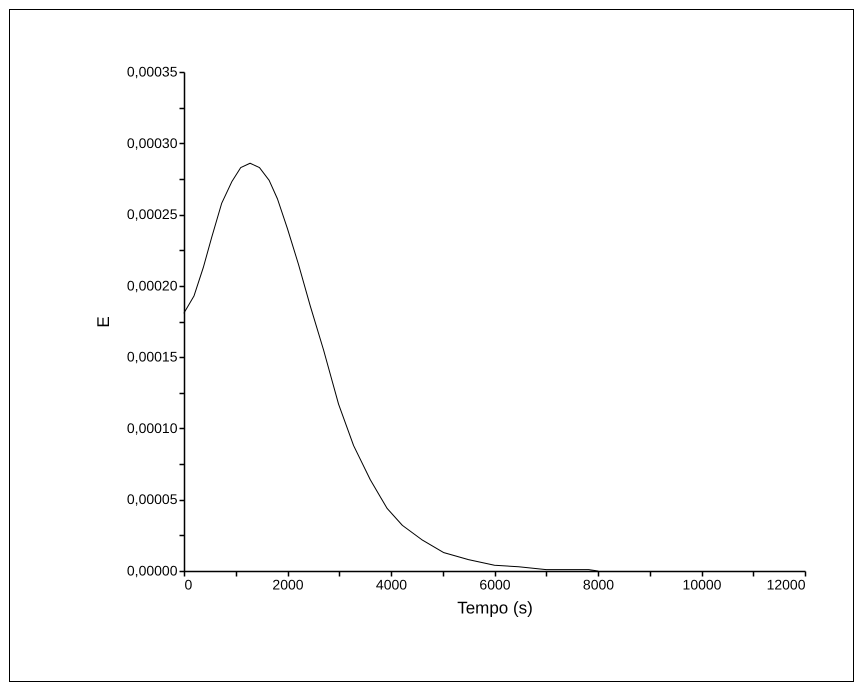 This screenshot has height=691, width=864. I want to click on y-tick-label: 0,00020, so click(152, 285).